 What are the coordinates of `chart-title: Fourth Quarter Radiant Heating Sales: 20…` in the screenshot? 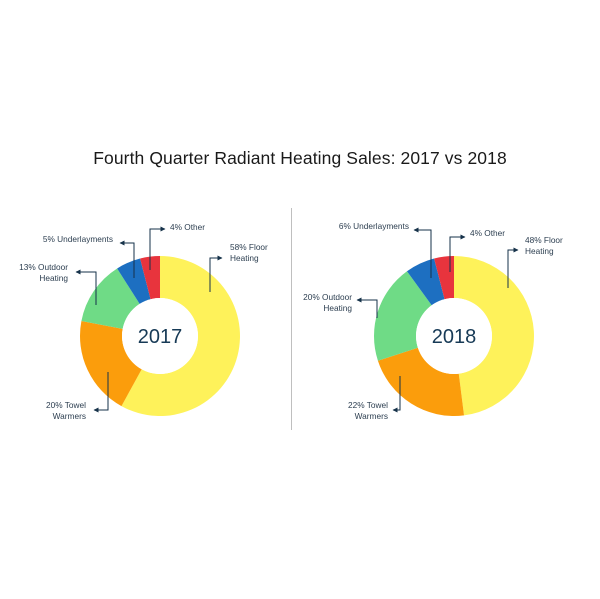 It's located at (300, 158).